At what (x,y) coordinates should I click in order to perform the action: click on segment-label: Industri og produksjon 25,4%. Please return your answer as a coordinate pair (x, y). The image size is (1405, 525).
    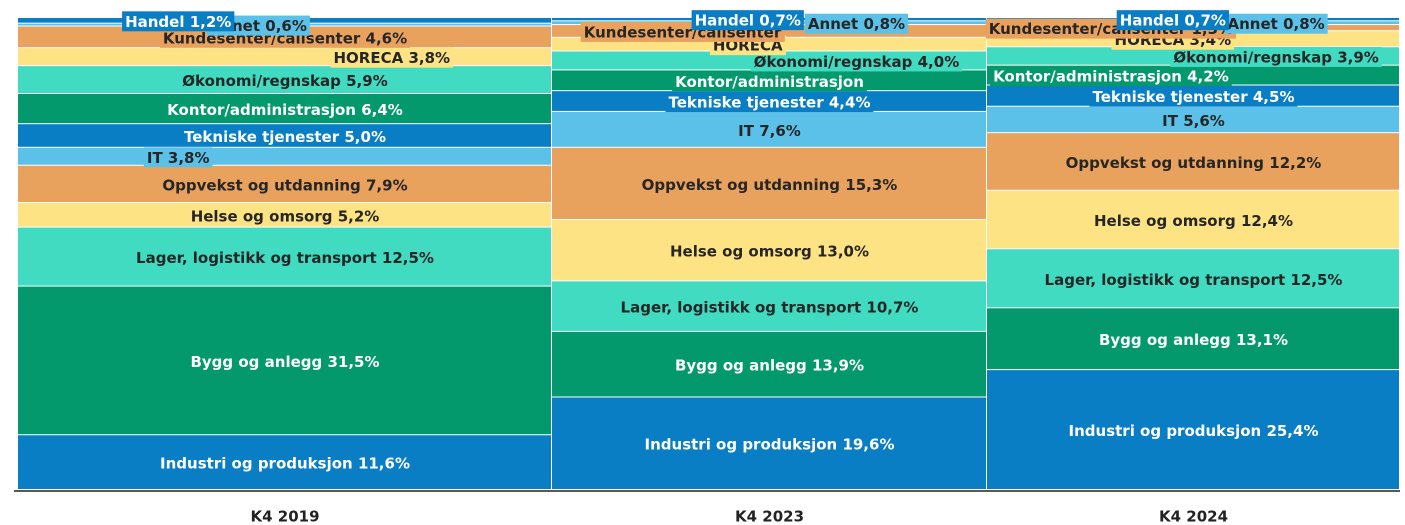
    Looking at the image, I should click on (1193, 430).